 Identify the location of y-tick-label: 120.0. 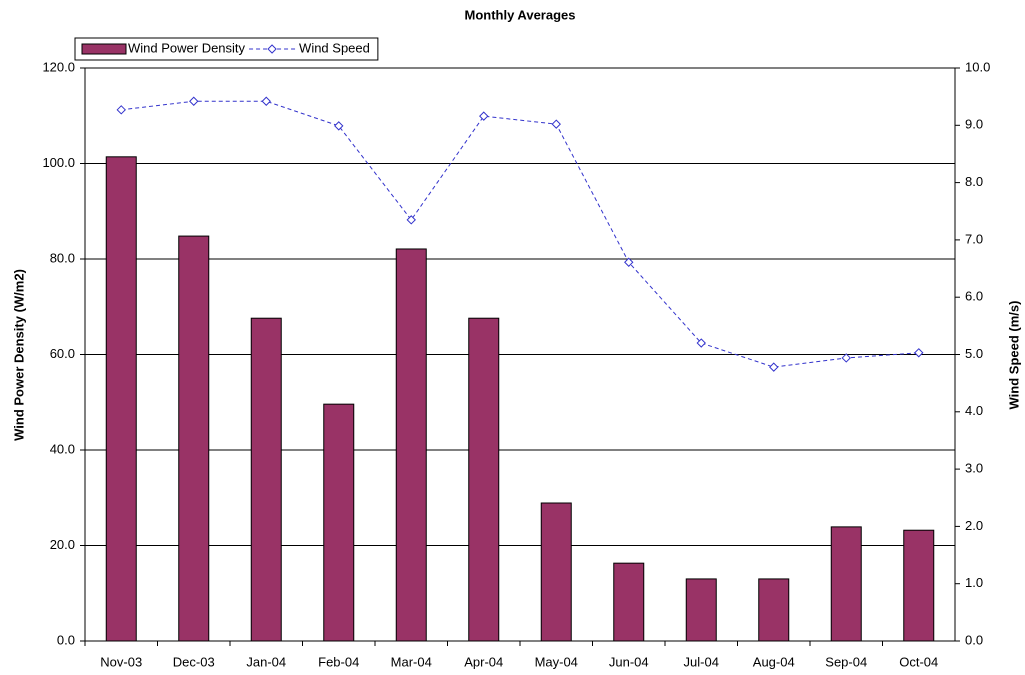
(58, 66).